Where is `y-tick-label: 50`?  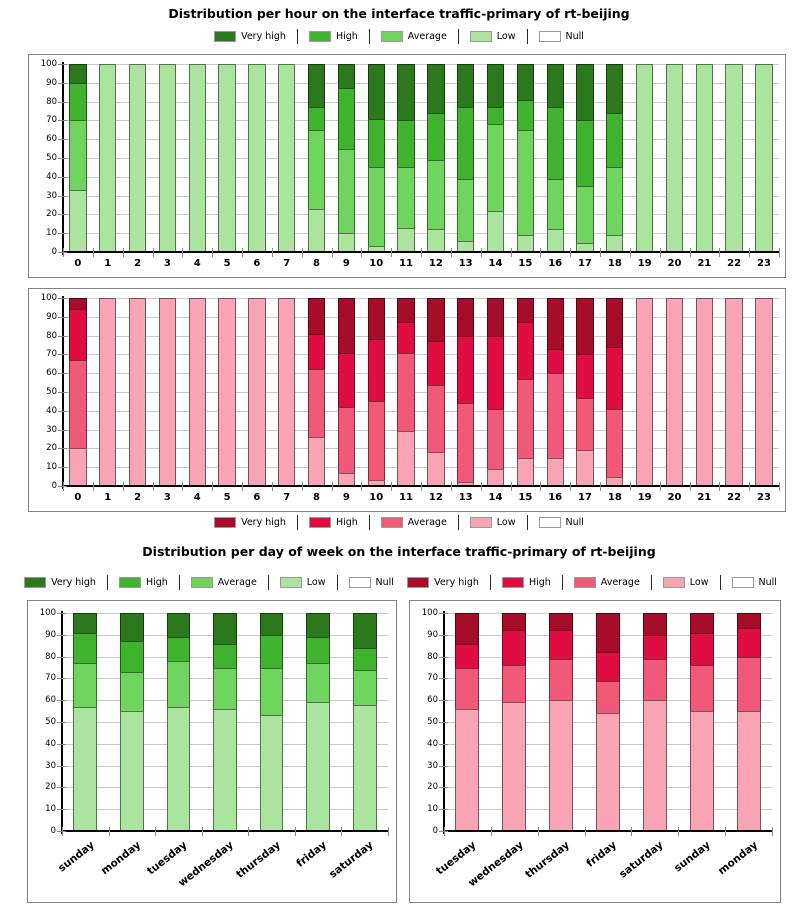
y-tick-label: 50 is located at coordinates (51, 391).